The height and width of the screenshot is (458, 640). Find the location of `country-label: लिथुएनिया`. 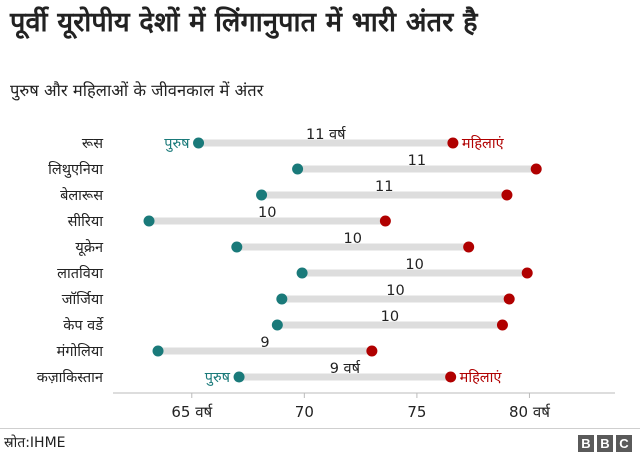

country-label: लिथुएनिया is located at coordinates (75, 169).